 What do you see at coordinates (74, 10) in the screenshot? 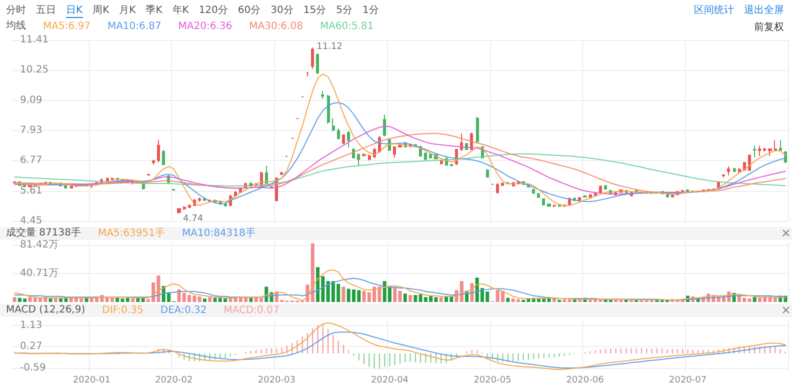
I see `text: 日K` at bounding box center [74, 10].